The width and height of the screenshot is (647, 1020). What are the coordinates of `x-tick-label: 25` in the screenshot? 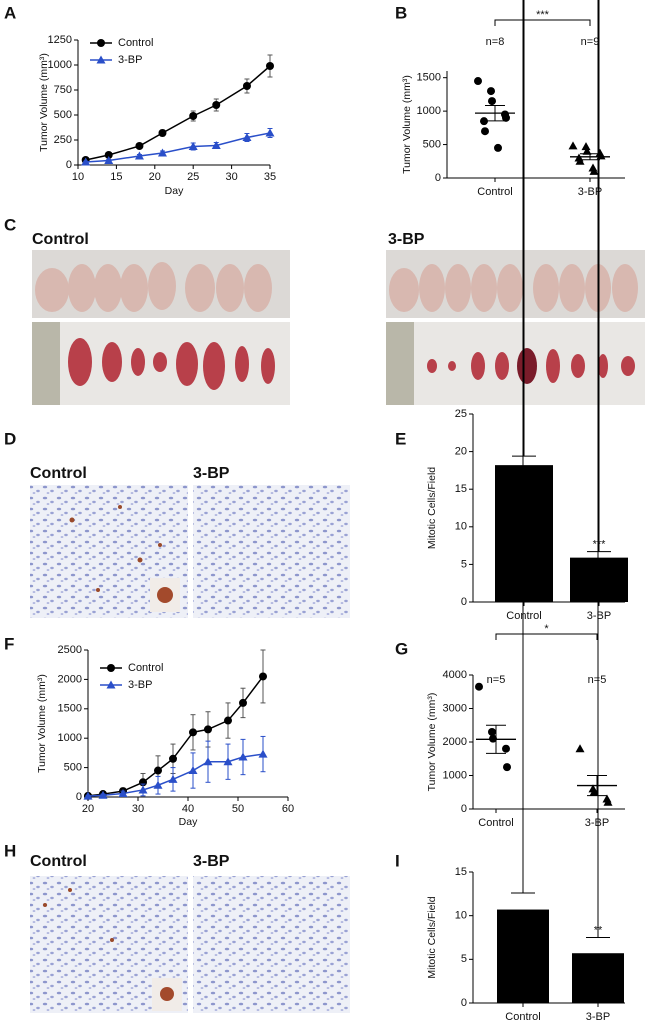 It's located at (193, 177).